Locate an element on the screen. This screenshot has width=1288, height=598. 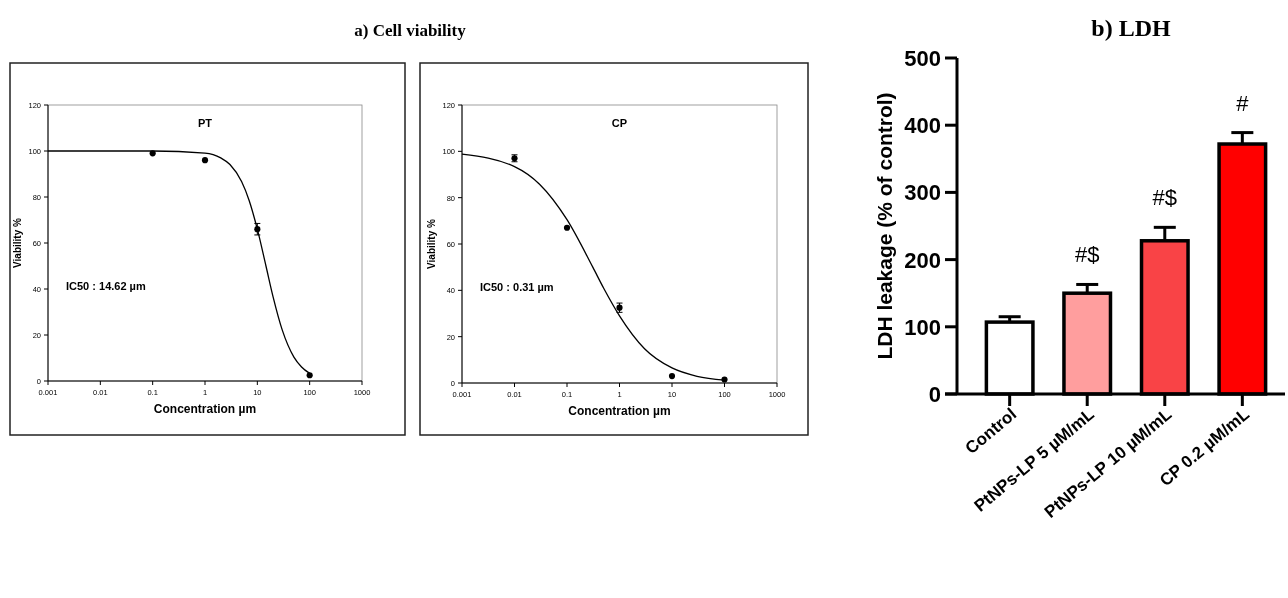
annotation: # is located at coordinates (1243, 103).